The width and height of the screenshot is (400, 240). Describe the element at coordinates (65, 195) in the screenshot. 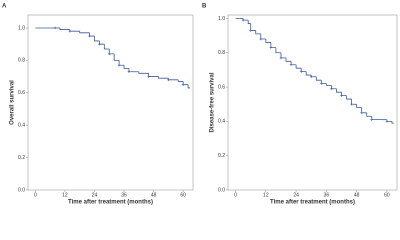

I see `x-tick-label: 12` at that location.